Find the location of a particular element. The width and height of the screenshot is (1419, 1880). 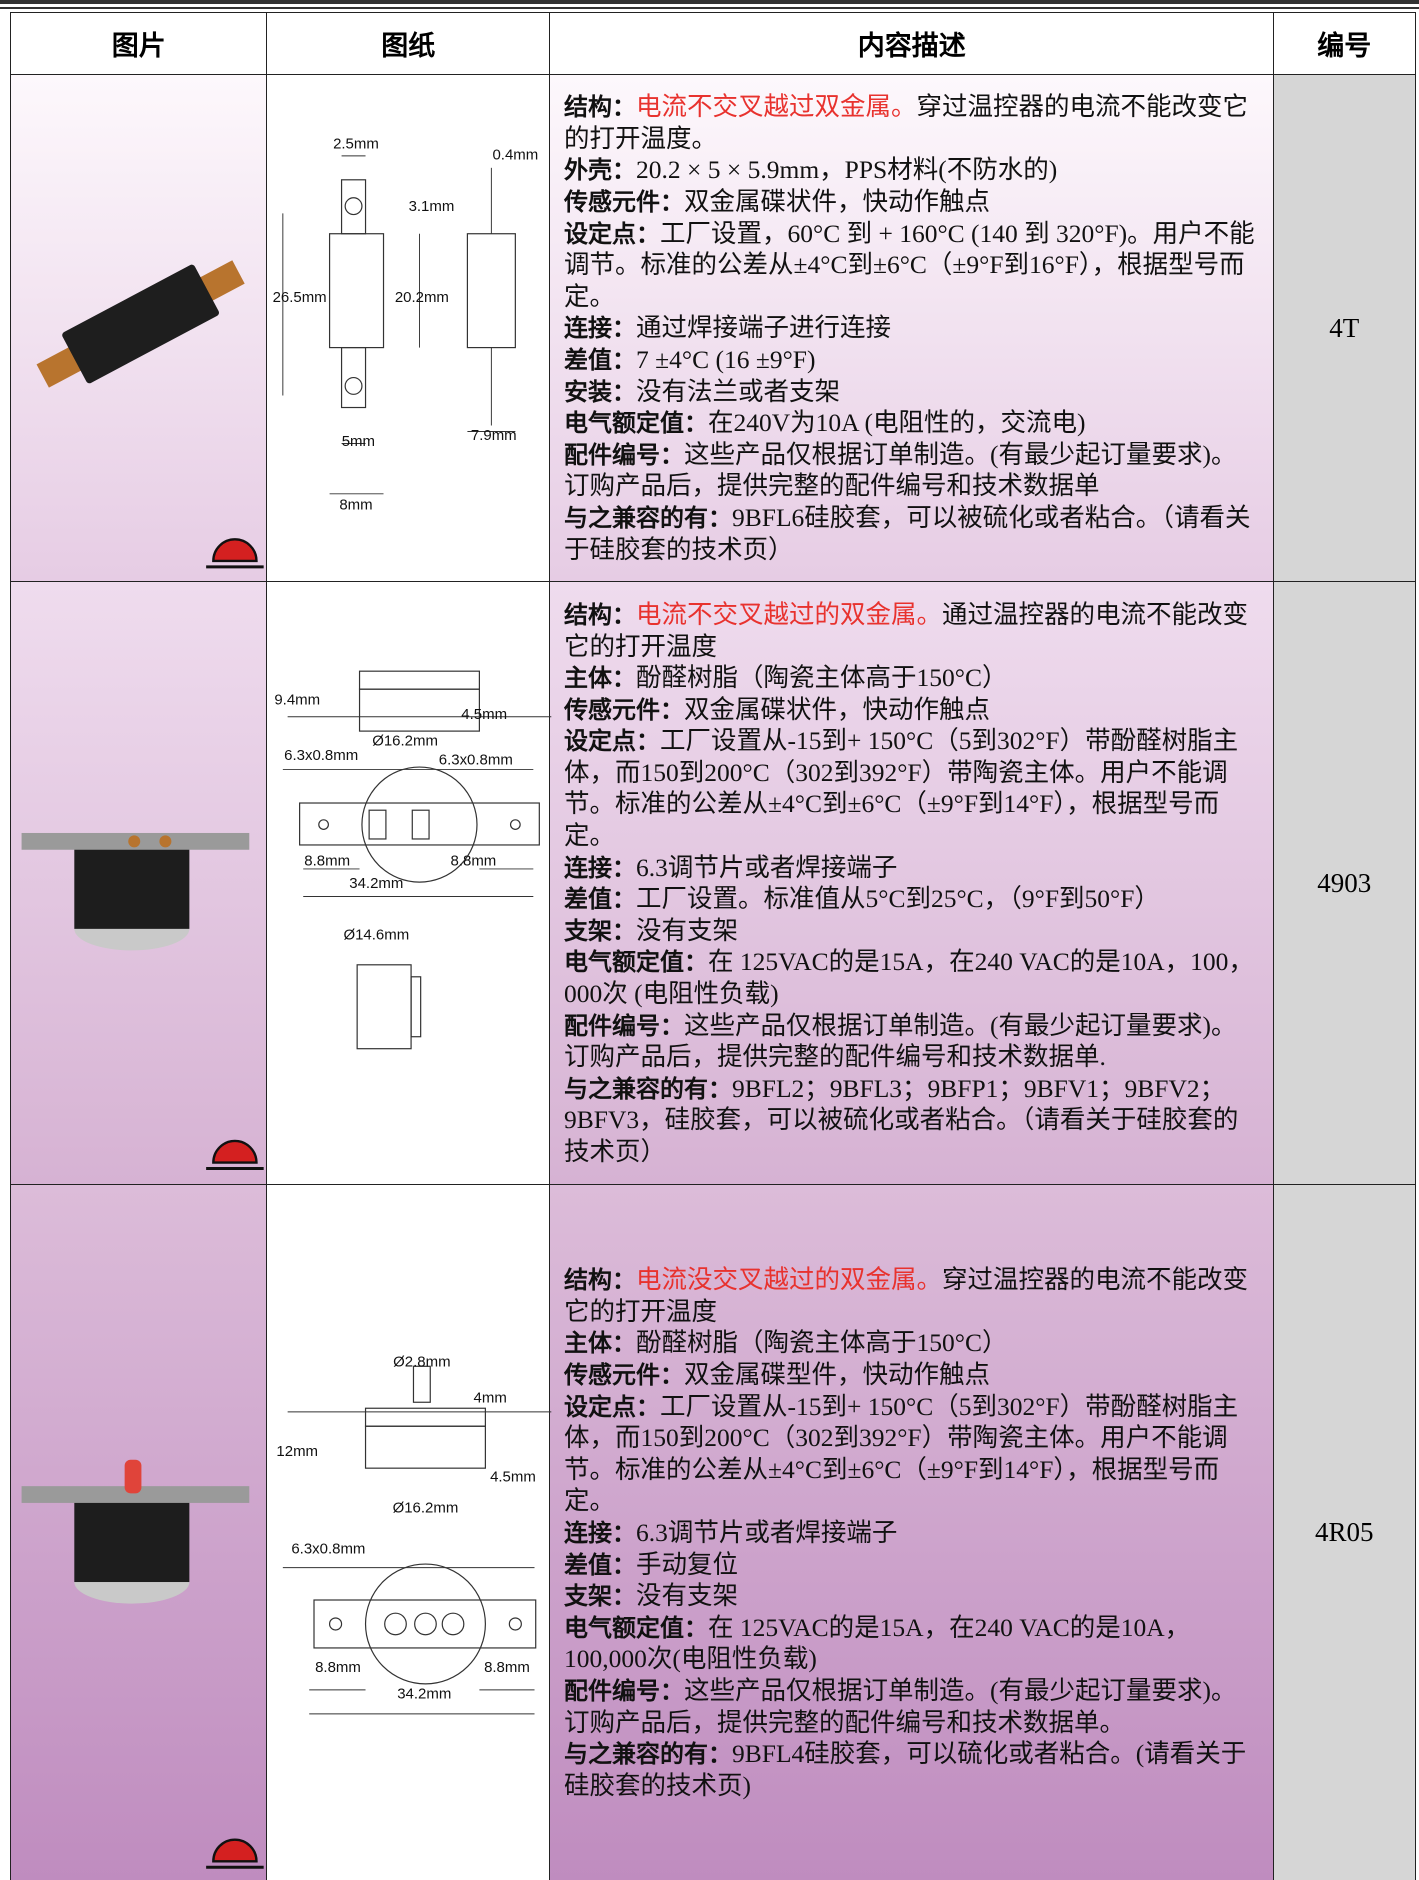

spec-text: 工厂设置。标准值从5°C到25°C，（9°F到50°F） is located at coordinates (898, 899).